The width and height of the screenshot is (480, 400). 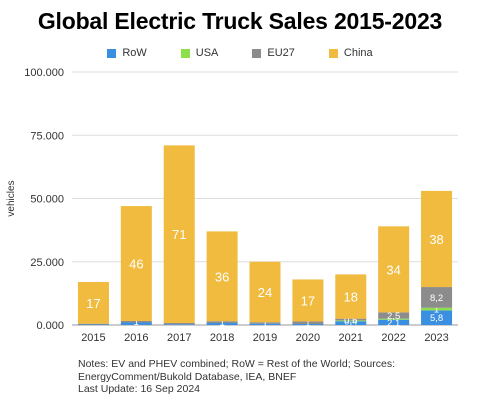 What do you see at coordinates (134, 53) in the screenshot?
I see `legend-label-row: RoW` at bounding box center [134, 53].